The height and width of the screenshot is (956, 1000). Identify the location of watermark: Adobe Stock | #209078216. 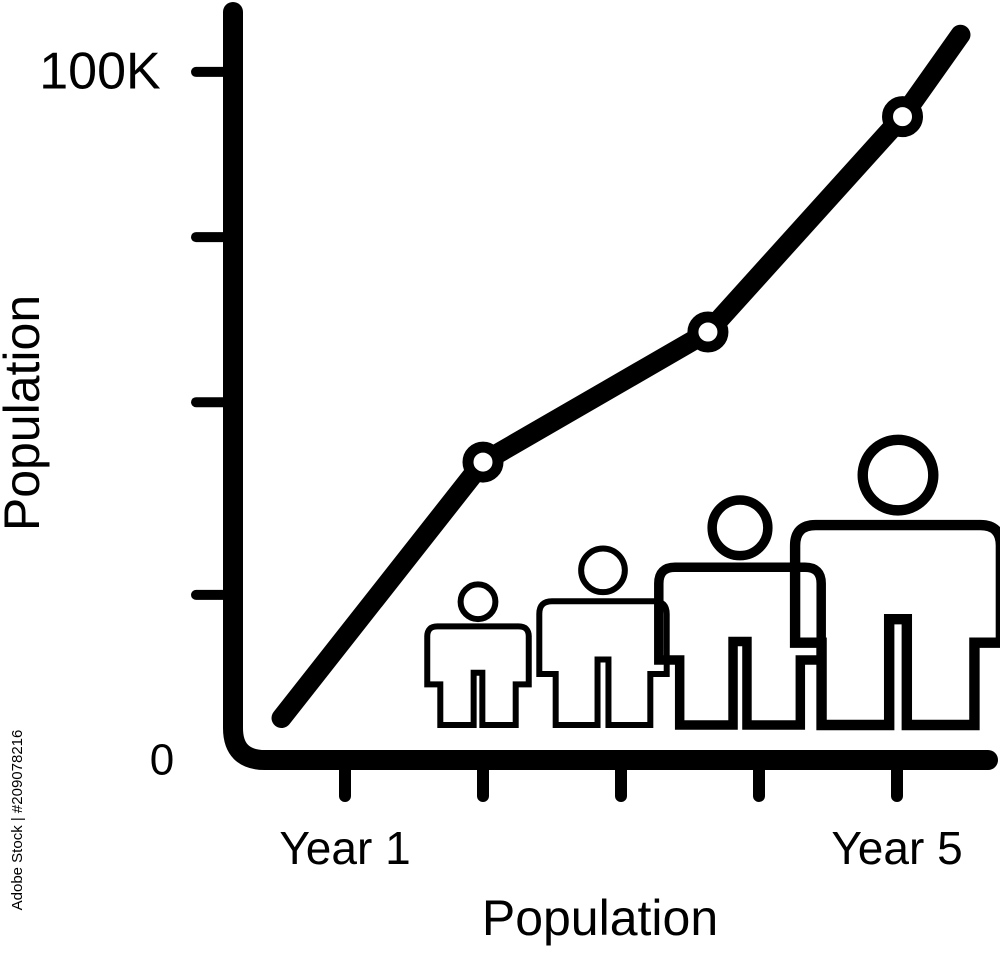
(17, 820).